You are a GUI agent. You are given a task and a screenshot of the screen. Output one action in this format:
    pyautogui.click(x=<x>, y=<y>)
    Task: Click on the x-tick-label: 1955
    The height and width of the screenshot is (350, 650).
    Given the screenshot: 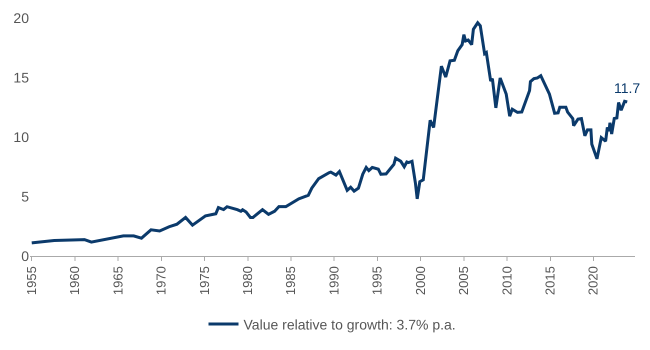 What is the action you would take?
    pyautogui.click(x=31, y=281)
    